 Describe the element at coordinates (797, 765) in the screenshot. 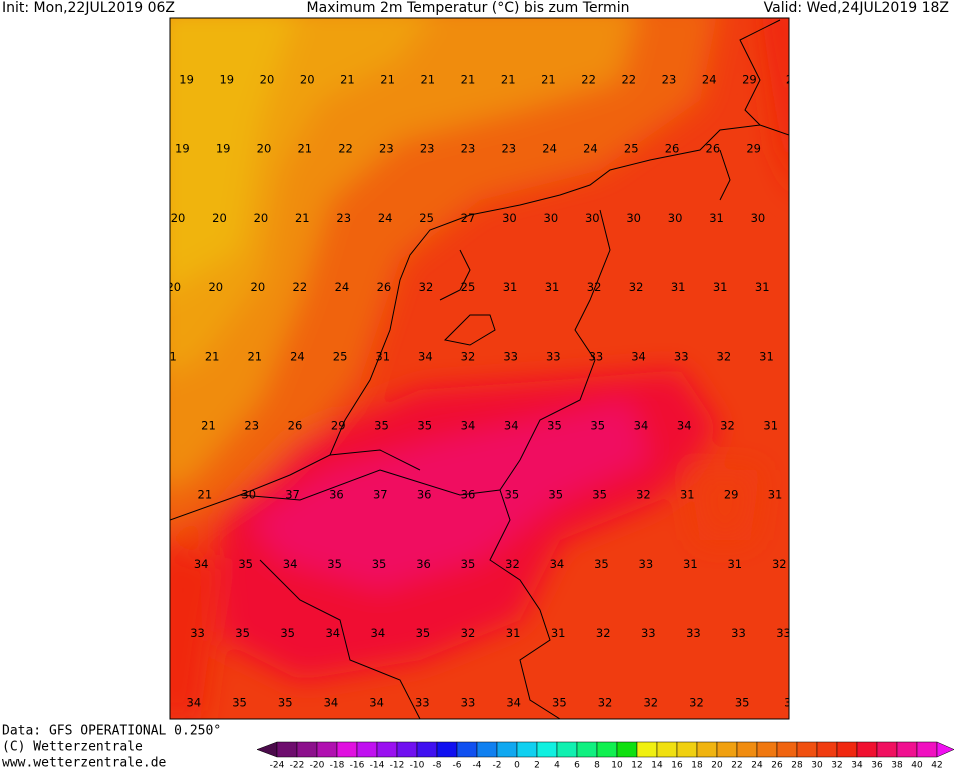

I see `colorbar-tick-label: 28` at that location.